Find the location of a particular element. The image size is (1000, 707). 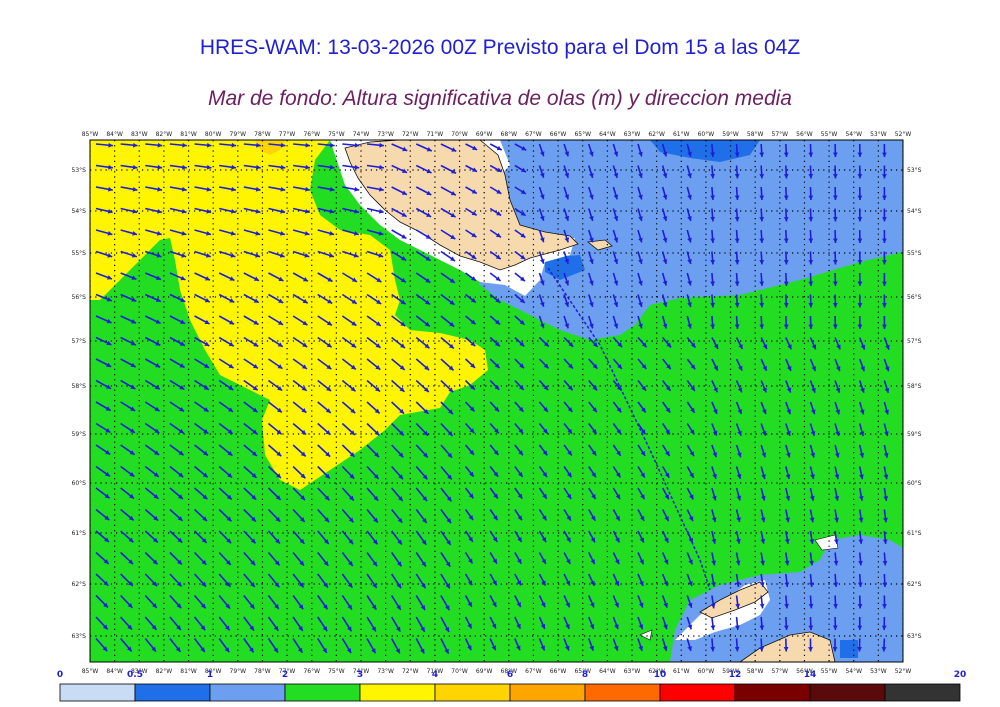

colorbar-segment is located at coordinates (247, 692).